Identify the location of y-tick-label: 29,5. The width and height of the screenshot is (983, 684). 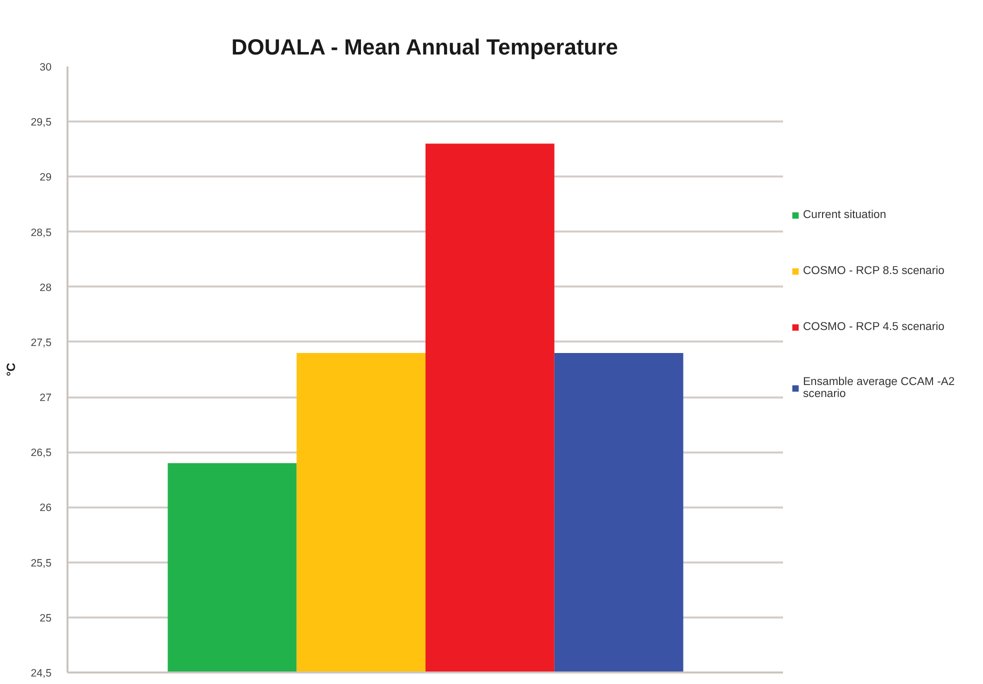
(41, 122).